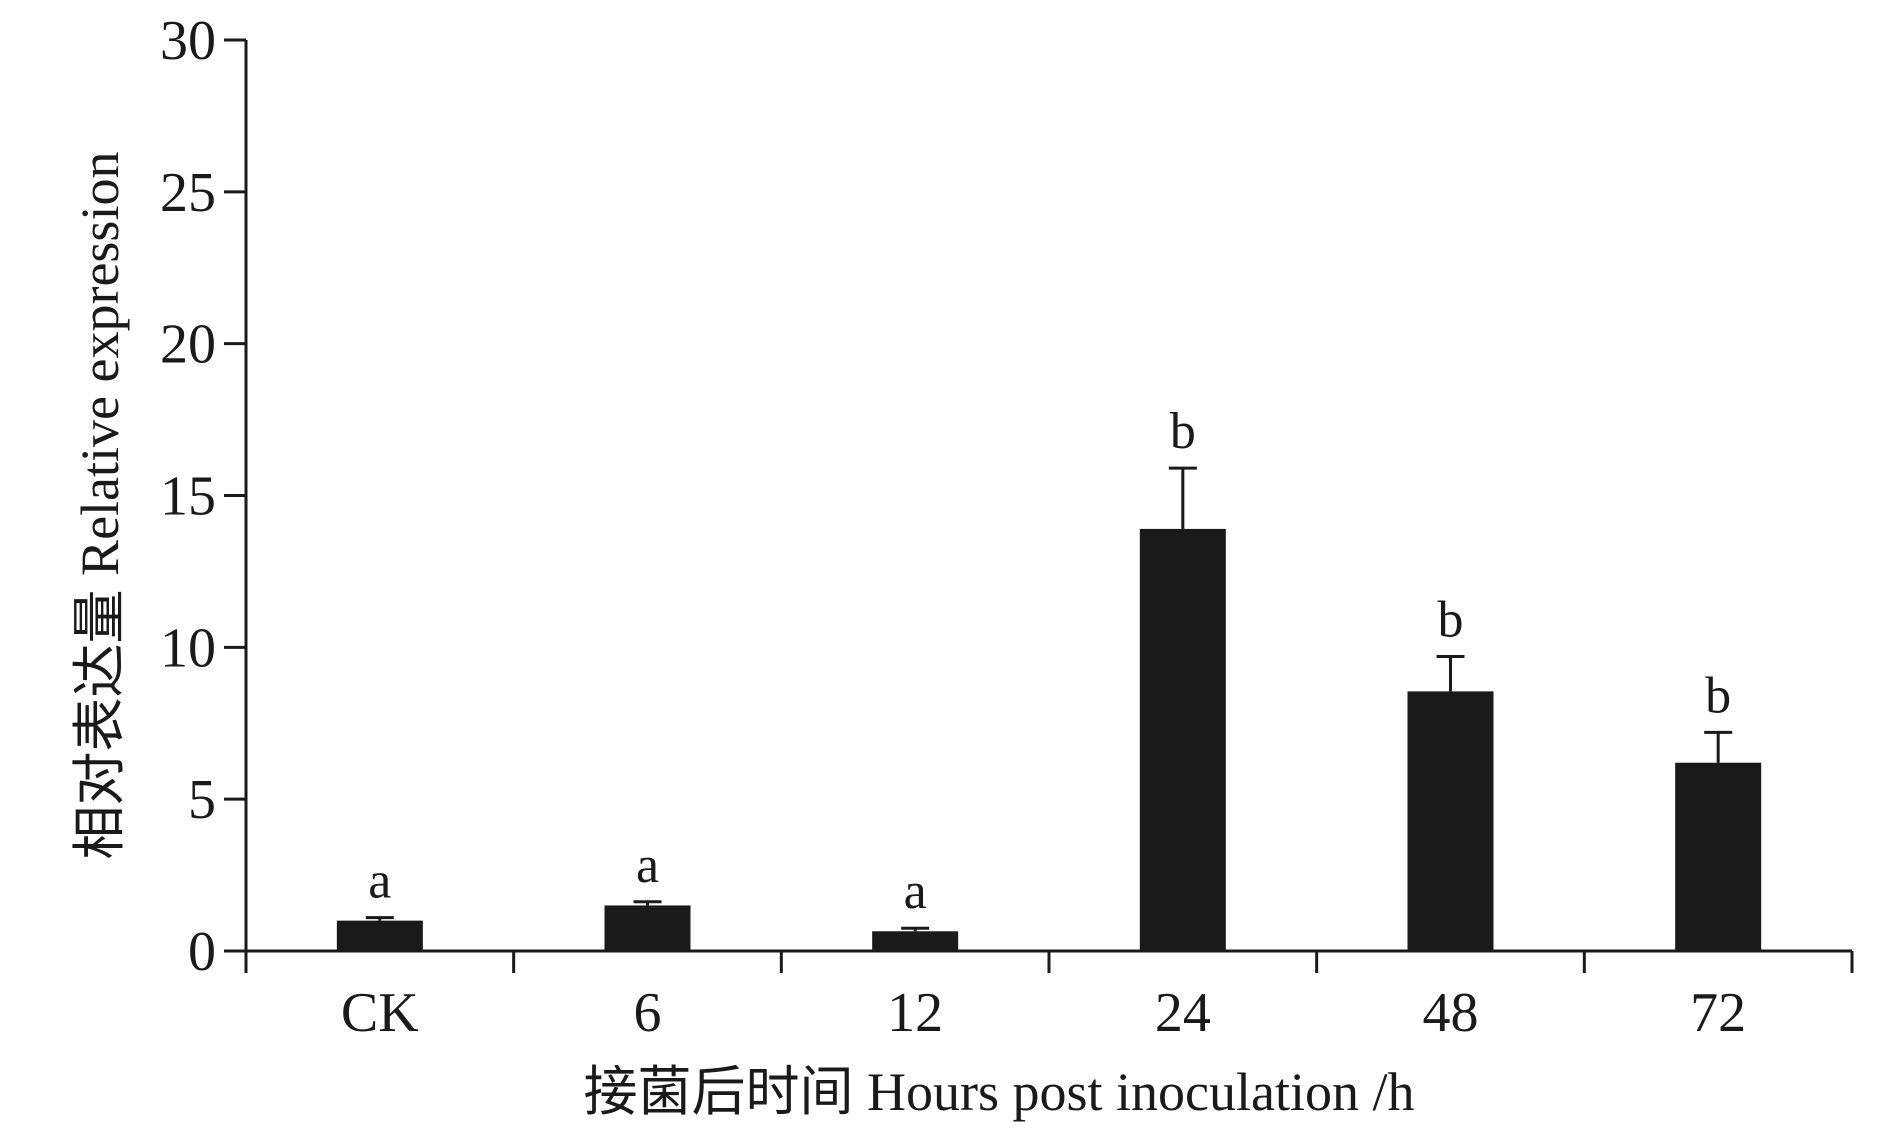 Image resolution: width=1890 pixels, height=1134 pixels. What do you see at coordinates (188, 193) in the screenshot?
I see `y-tick-label: 25` at bounding box center [188, 193].